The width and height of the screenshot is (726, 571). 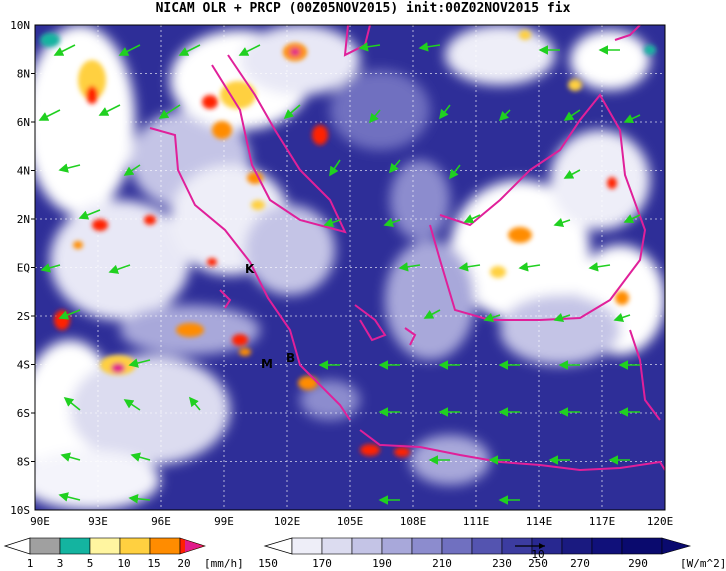 I want to click on olr-tick: 190, so click(x=382, y=563).